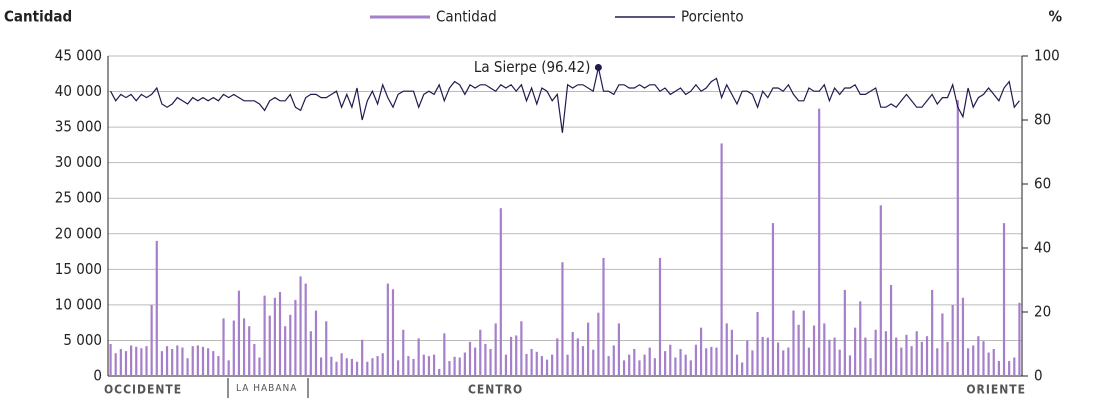 The height and width of the screenshot is (409, 1096). What do you see at coordinates (495, 390) in the screenshot?
I see `region-label: CENTRO` at bounding box center [495, 390].